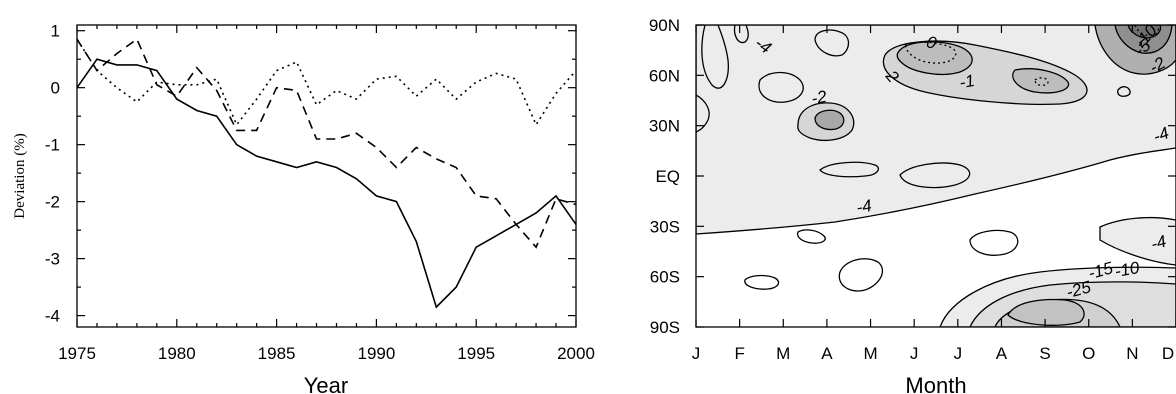 The width and height of the screenshot is (1176, 394). I want to click on contour-label: -1, so click(967, 81).